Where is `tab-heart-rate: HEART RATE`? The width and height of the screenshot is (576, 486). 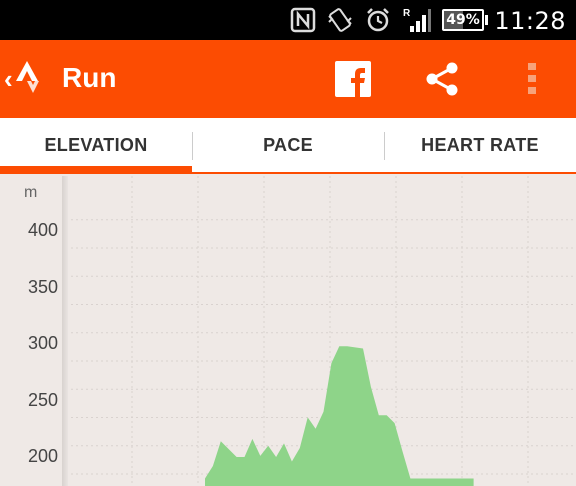
tab-heart-rate: HEART RATE is located at coordinates (480, 145).